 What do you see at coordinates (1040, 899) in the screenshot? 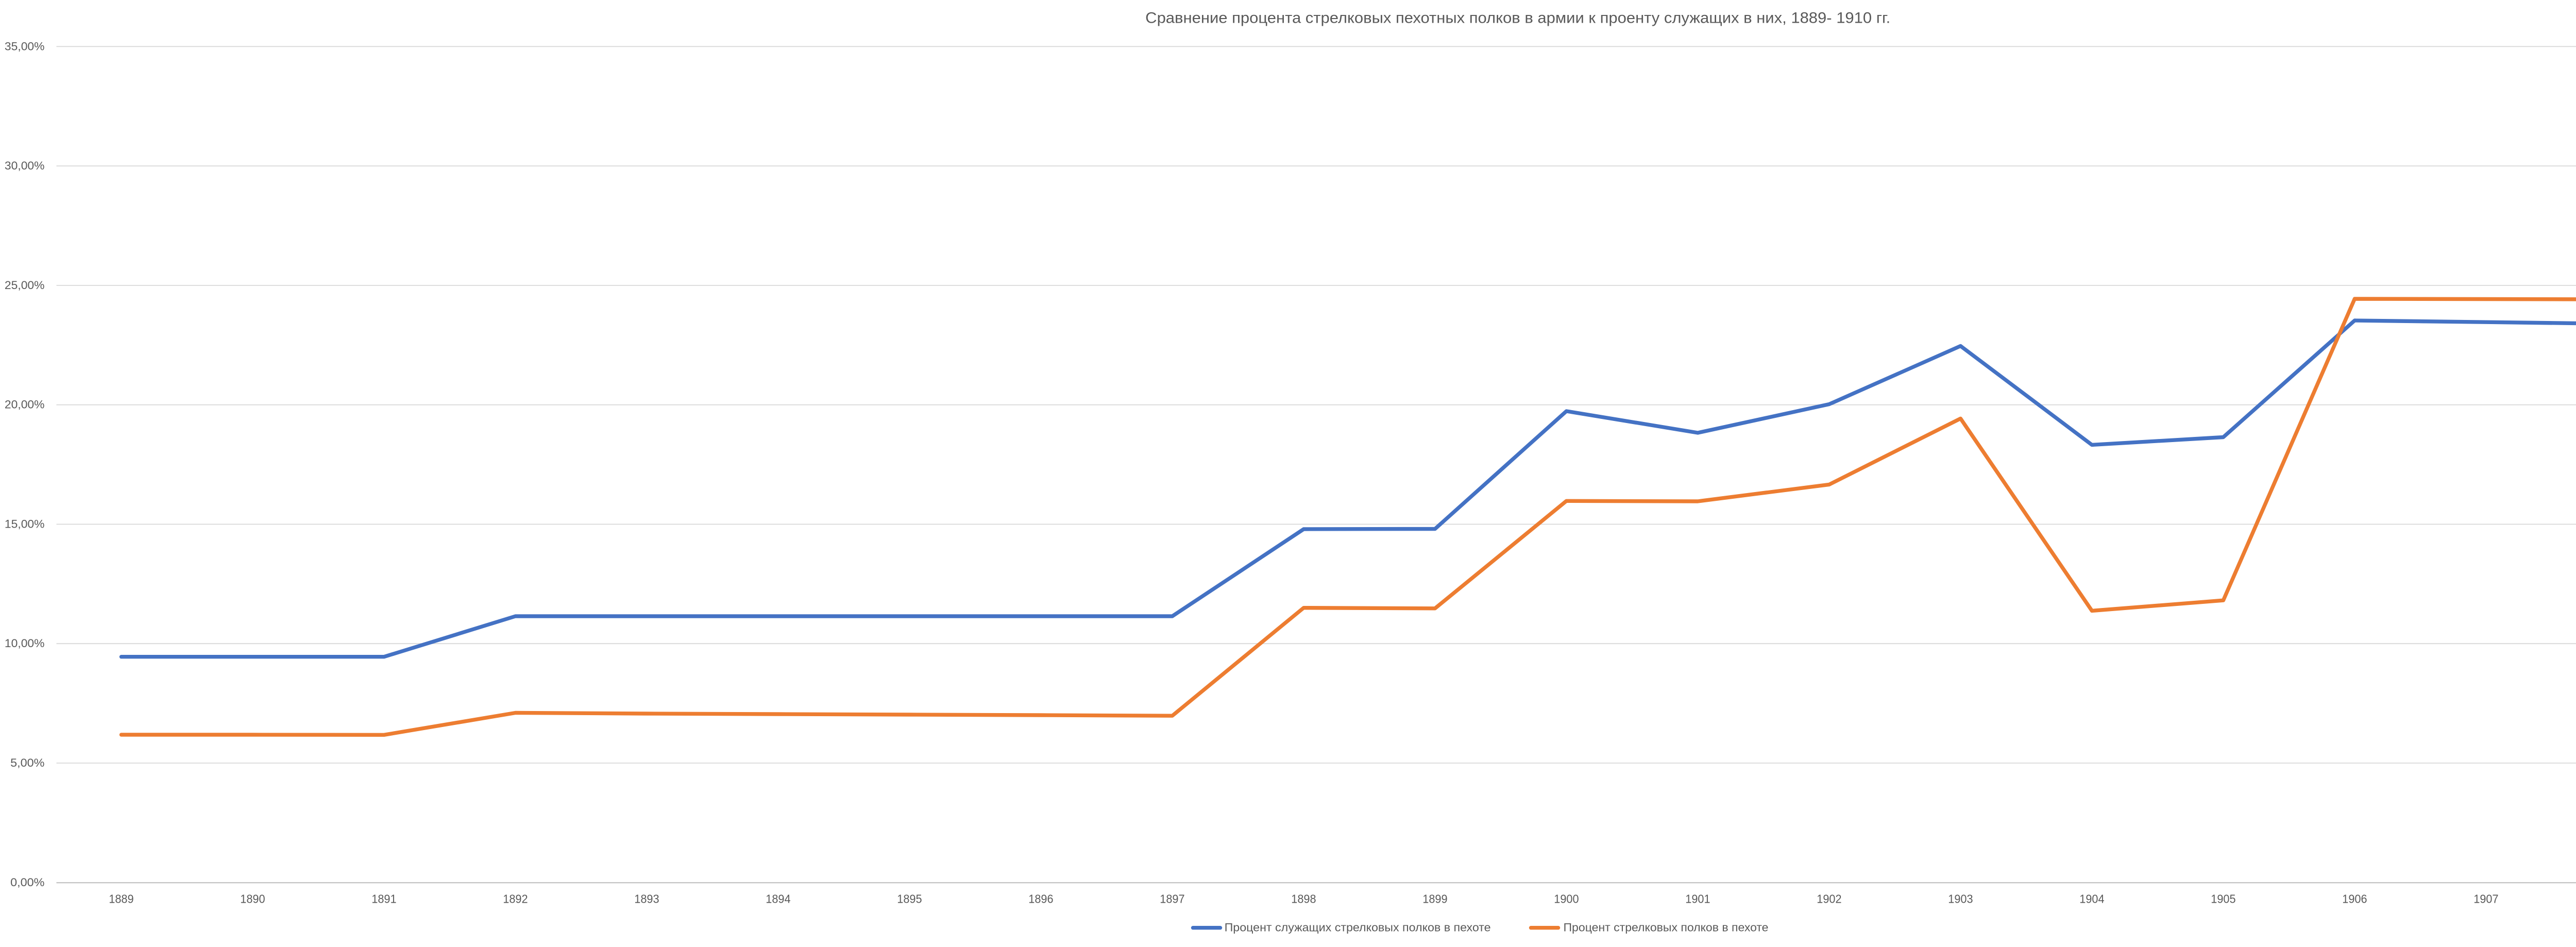
I see `svg-text: 1896` at bounding box center [1040, 899].